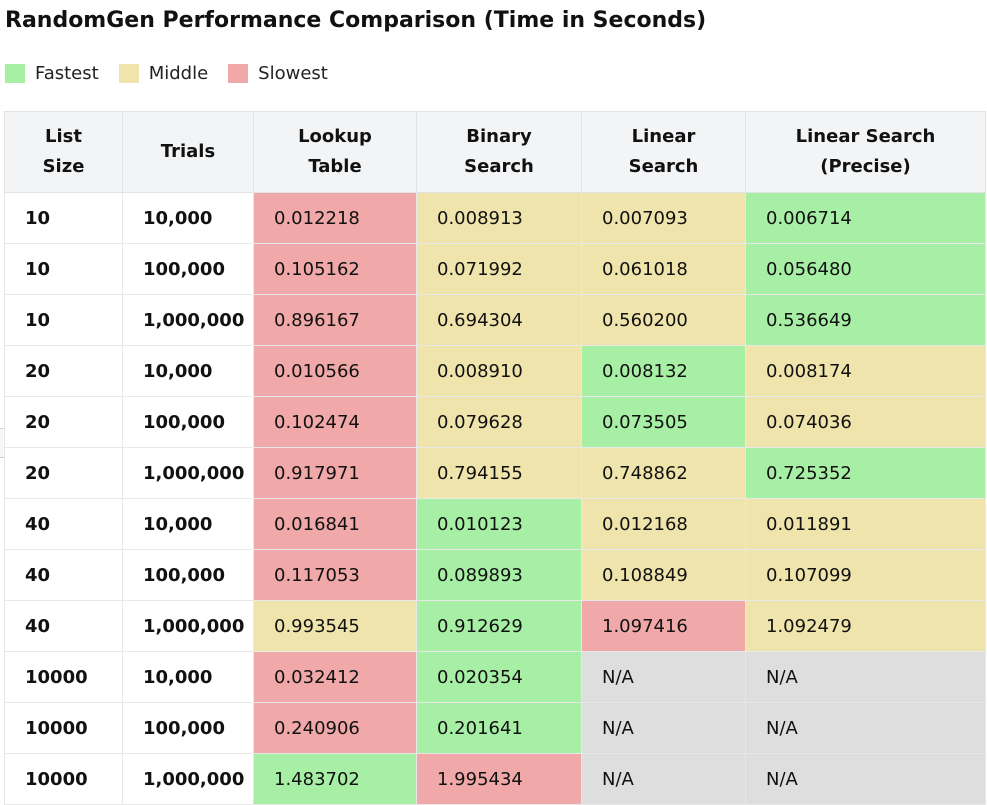 The width and height of the screenshot is (987, 805). I want to click on cell-linear-search-precise: 0.536649, so click(865, 320).